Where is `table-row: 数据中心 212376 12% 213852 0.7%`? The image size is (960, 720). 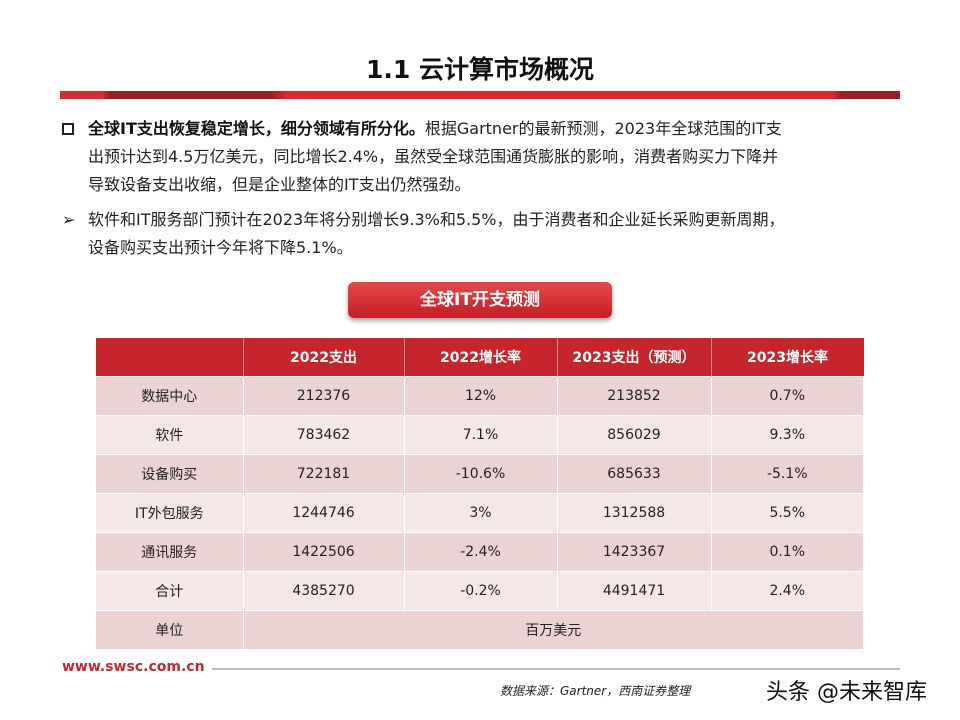 table-row: 数据中心 212376 12% 213852 0.7% is located at coordinates (480, 395).